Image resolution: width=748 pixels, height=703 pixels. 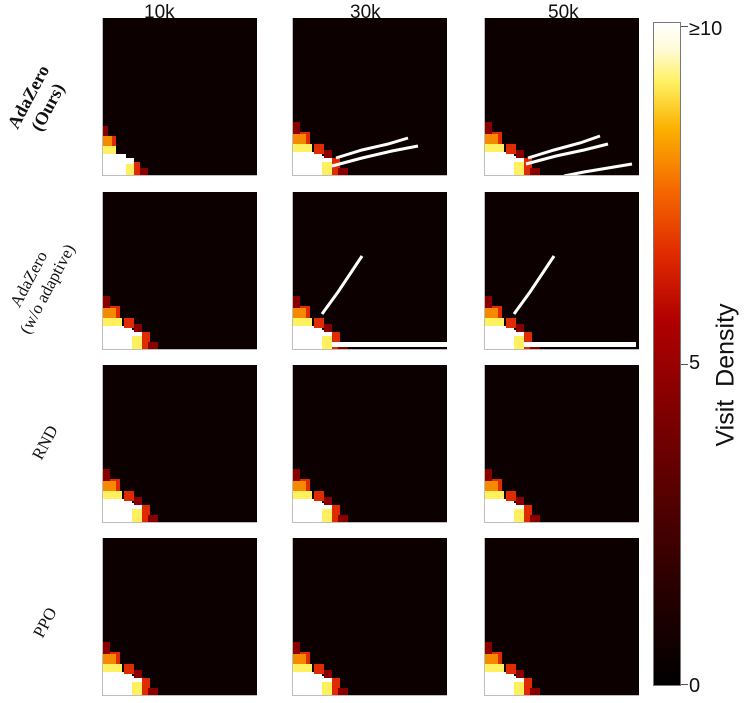 I want to click on colorbar-label-max: ≥10, so click(x=706, y=29).